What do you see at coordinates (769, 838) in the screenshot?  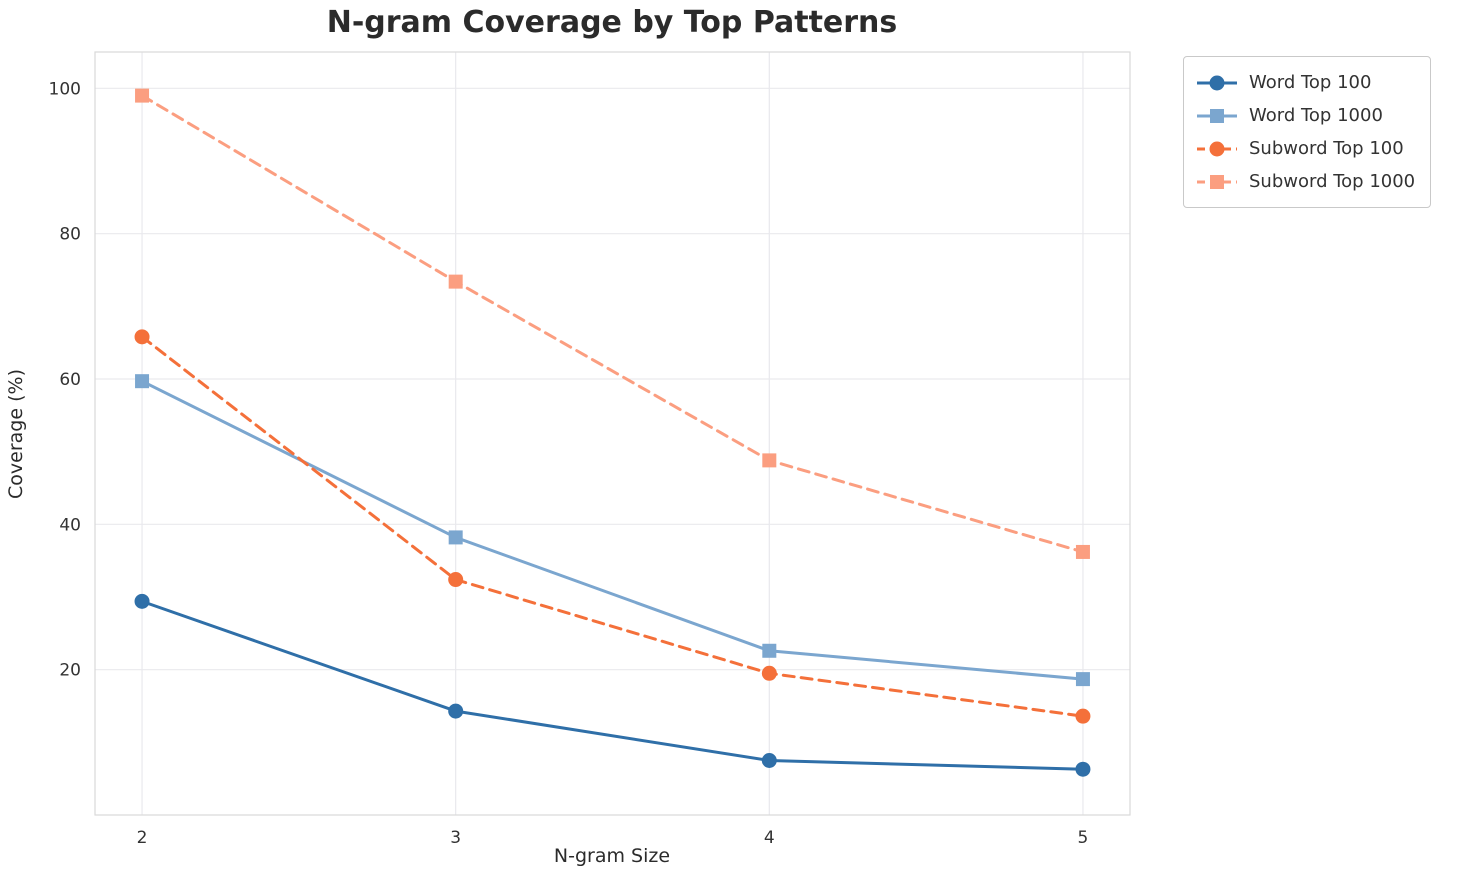 I see `x-tick-label: 4` at bounding box center [769, 838].